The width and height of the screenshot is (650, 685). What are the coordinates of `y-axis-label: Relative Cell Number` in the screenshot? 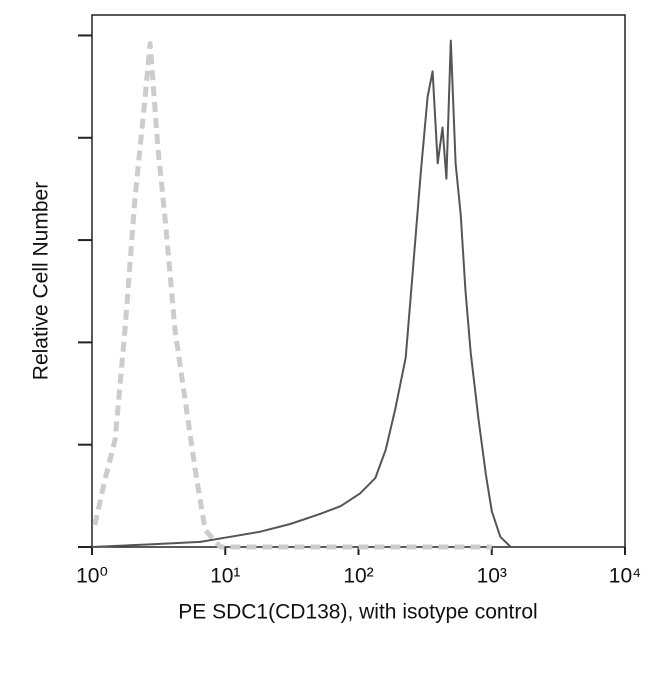 It's located at (41, 281).